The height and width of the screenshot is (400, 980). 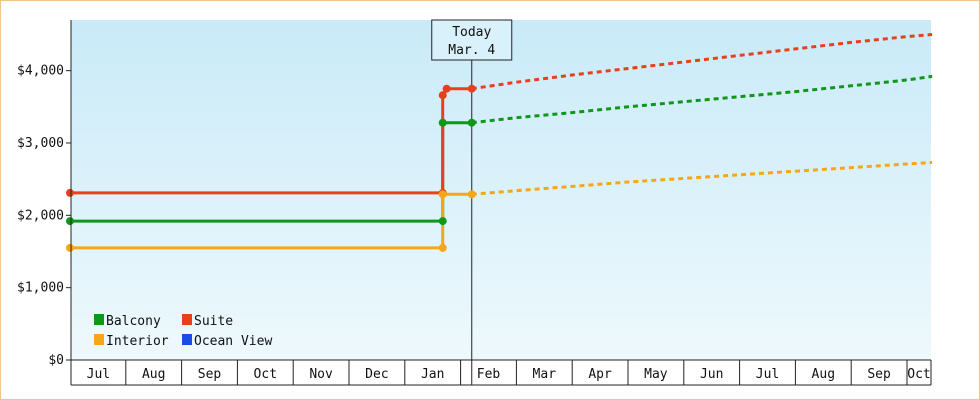 I want to click on legend-label-suite: Suite, so click(x=213, y=321).